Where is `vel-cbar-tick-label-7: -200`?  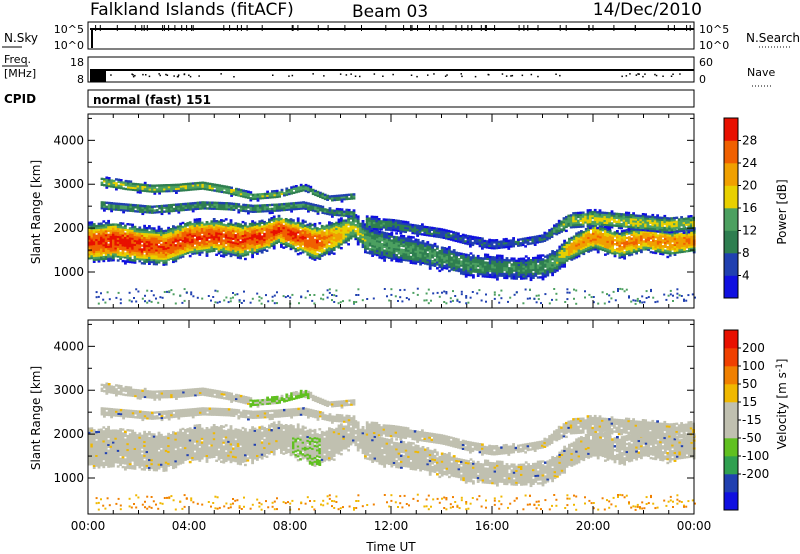 vel-cbar-tick-label-7: -200 is located at coordinates (755, 474).